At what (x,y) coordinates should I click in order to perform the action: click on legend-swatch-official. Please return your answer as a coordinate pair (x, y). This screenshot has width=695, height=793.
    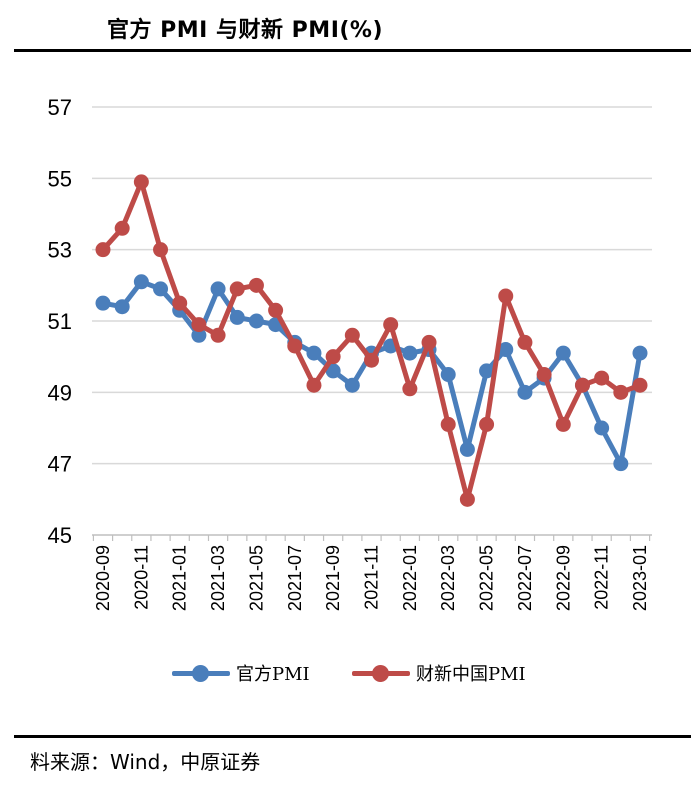
    Looking at the image, I should click on (201, 673).